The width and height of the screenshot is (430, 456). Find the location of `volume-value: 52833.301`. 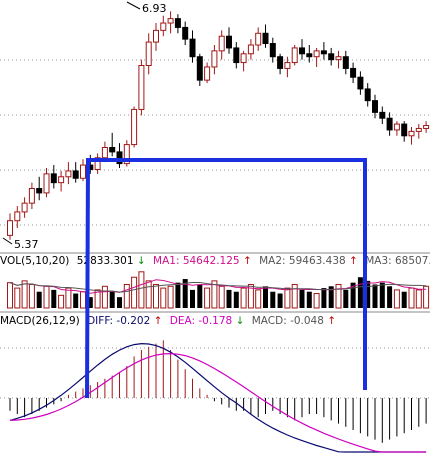

volume-value: 52833.301 is located at coordinates (105, 261).